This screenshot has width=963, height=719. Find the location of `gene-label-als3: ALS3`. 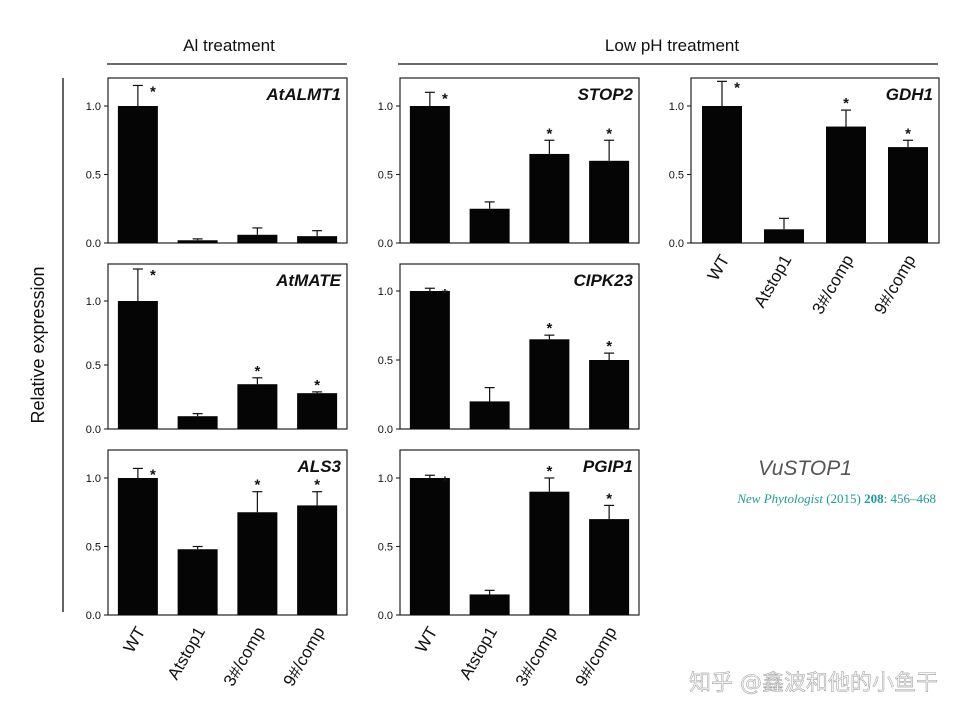

gene-label-als3: ALS3 is located at coordinates (319, 466).